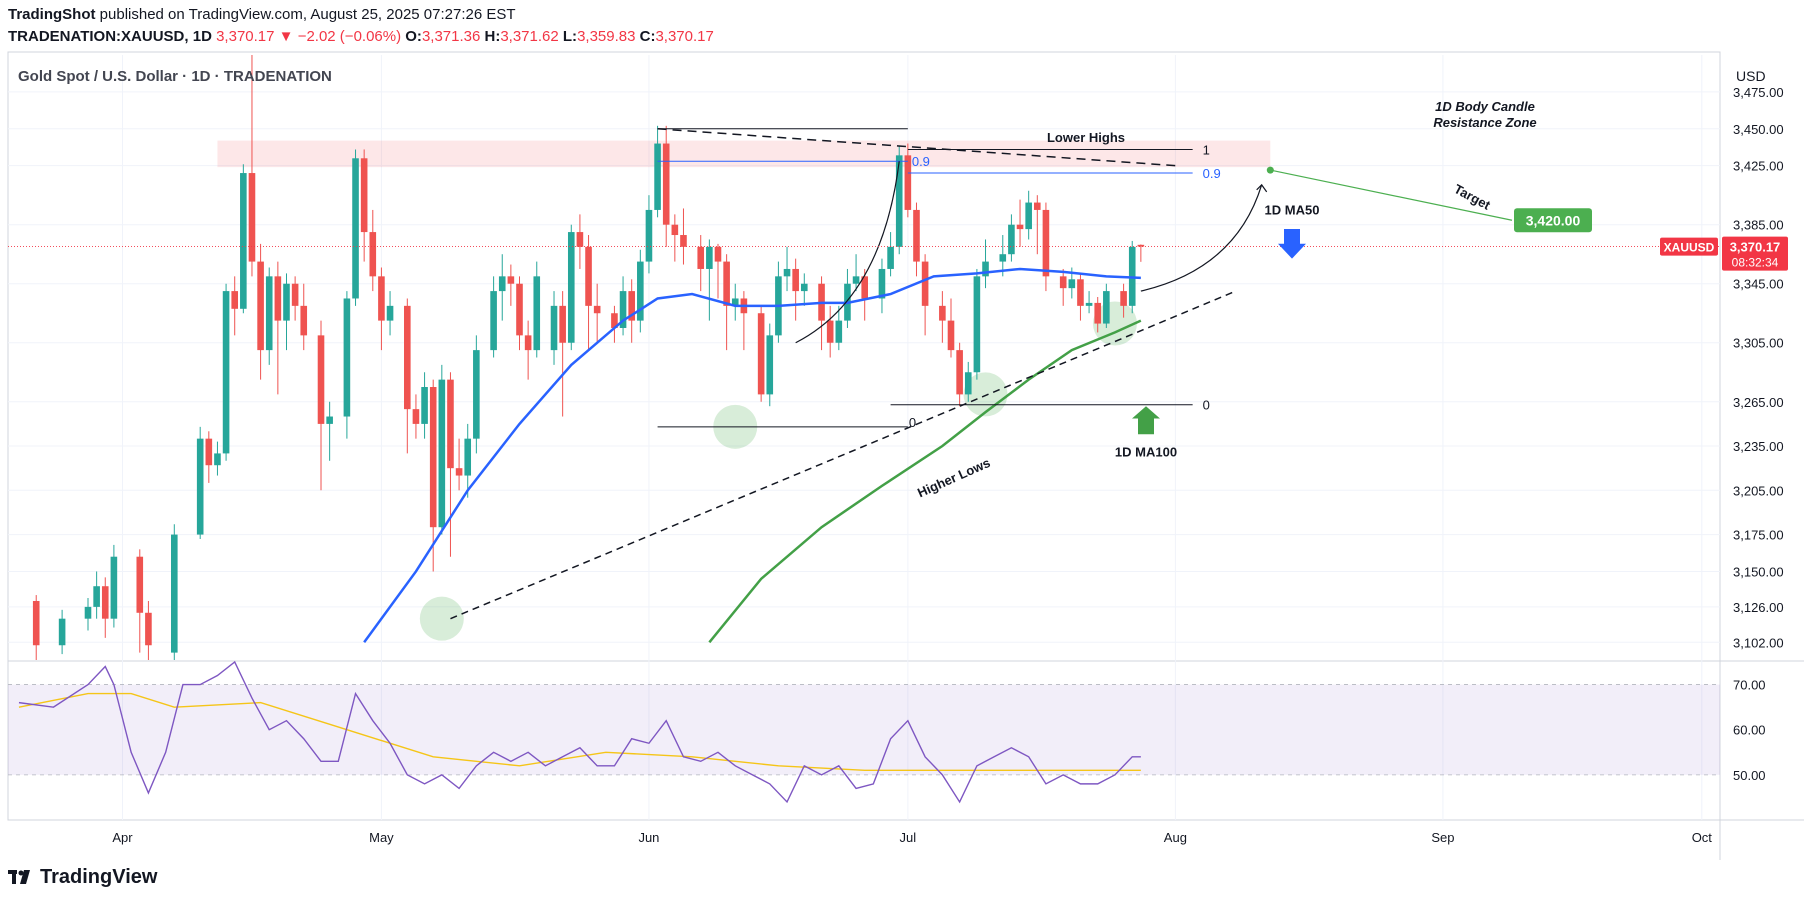  Describe the element at coordinates (1262, 188) in the screenshot. I see `projection-arrowhead` at that location.